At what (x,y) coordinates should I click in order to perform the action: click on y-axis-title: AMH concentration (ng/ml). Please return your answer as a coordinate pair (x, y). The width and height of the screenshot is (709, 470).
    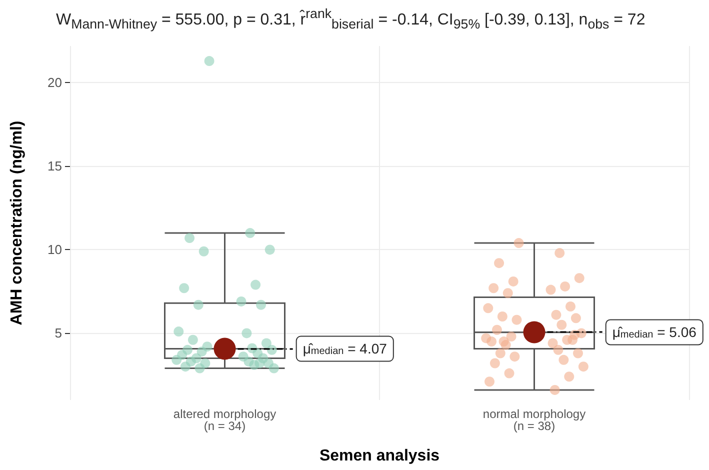
    Looking at the image, I should click on (17, 223).